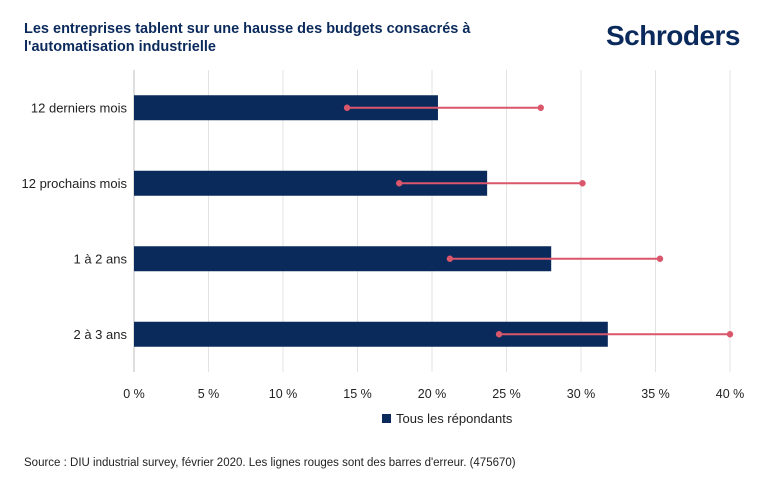 This screenshot has height=491, width=770. What do you see at coordinates (101, 258) in the screenshot?
I see `y-category-label: 1 à 2 ans` at bounding box center [101, 258].